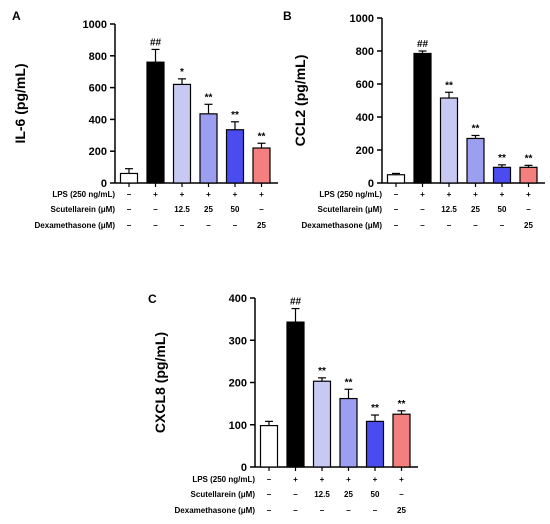 The image size is (550, 524). I want to click on y-tick-label: 100, so click(238, 426).